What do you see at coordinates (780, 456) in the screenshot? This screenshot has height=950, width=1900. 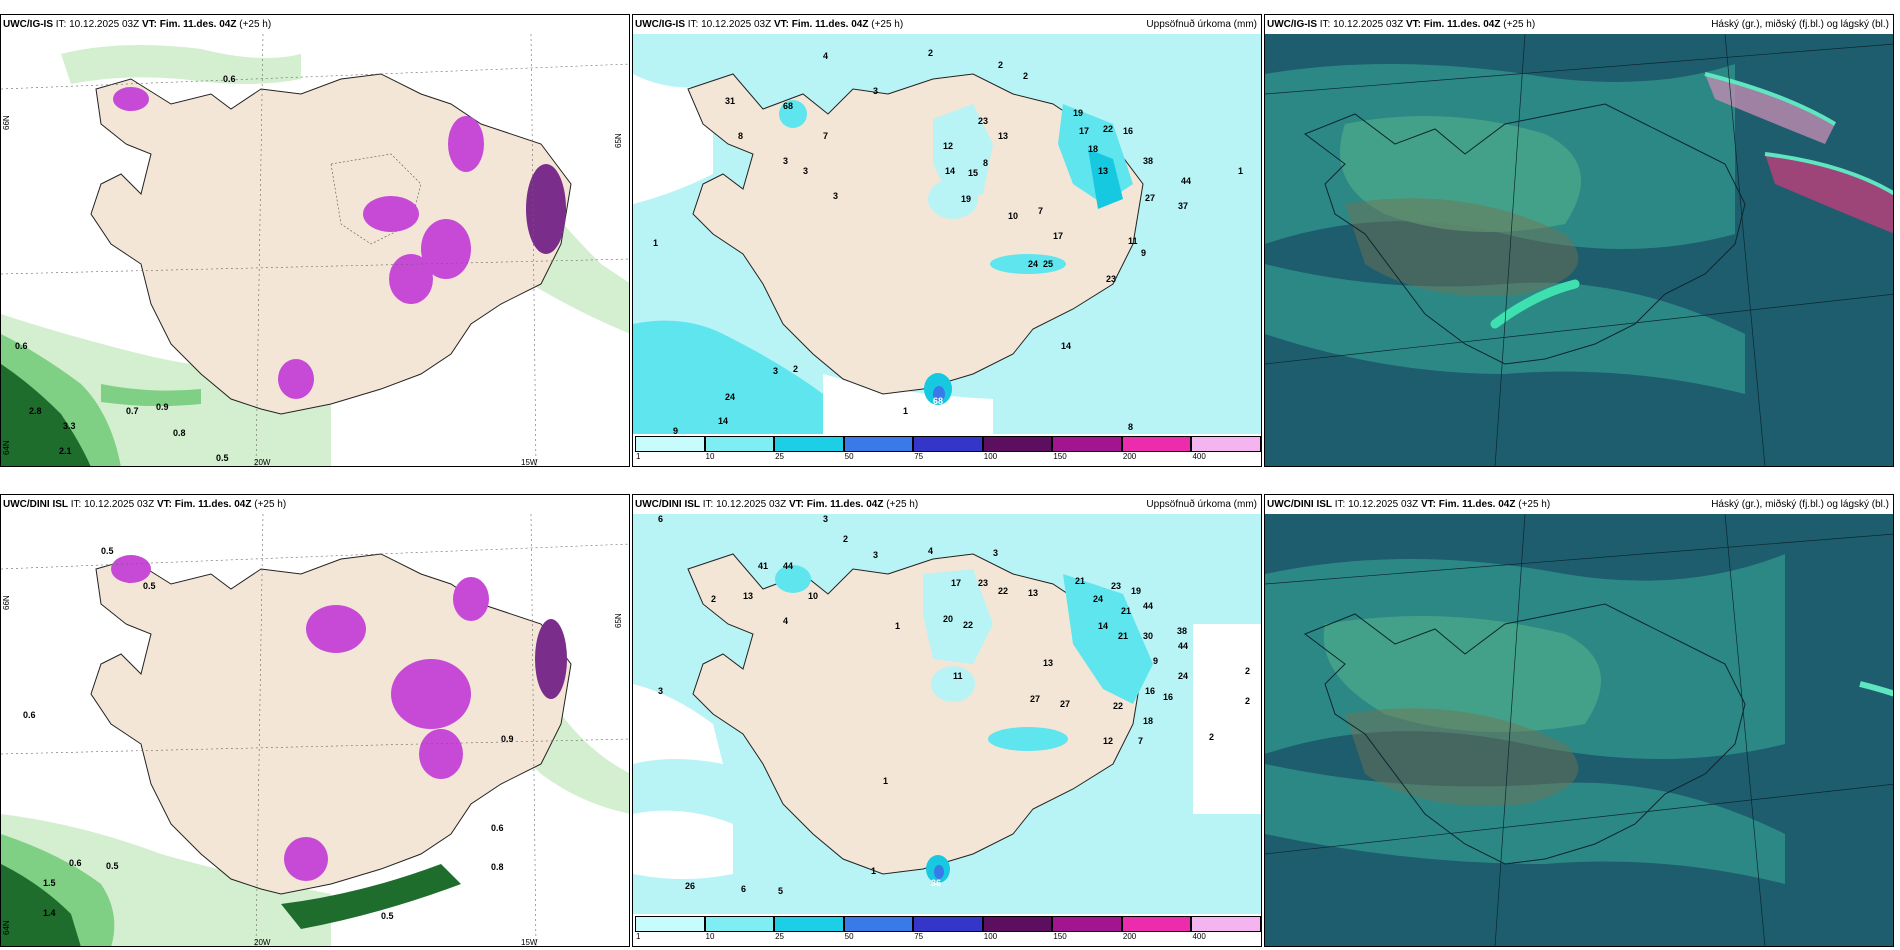 I see `colorbar-tick-label: 25` at bounding box center [780, 456].